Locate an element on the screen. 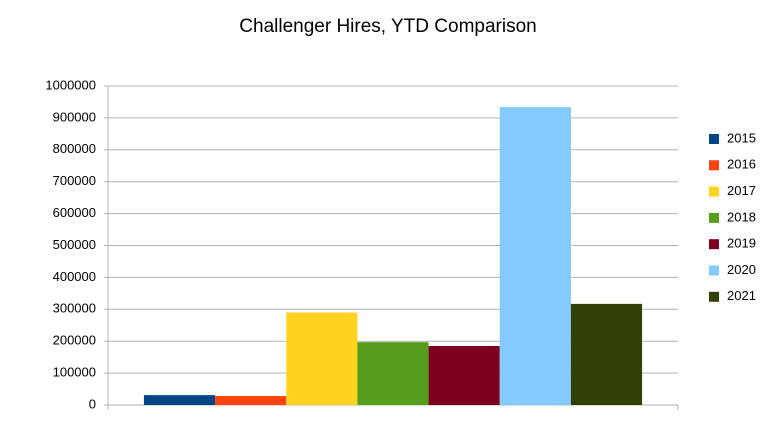 Image resolution: width=776 pixels, height=437 pixels. y-tick-label: 0 is located at coordinates (92, 403).